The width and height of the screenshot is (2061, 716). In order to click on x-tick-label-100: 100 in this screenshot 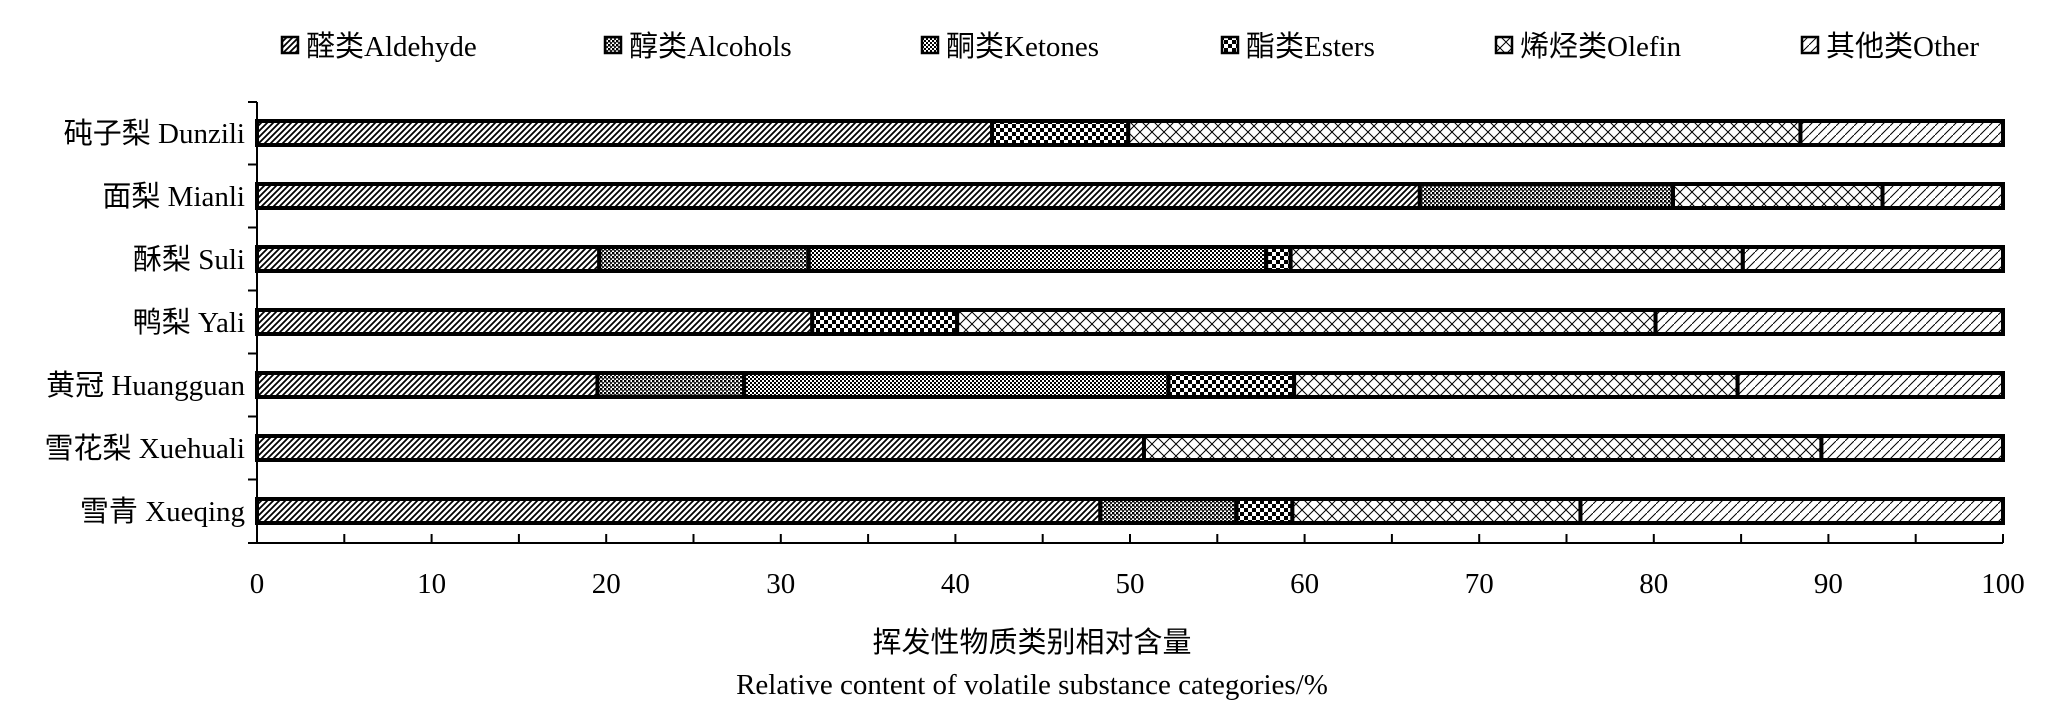, I will do `click(2003, 584)`.